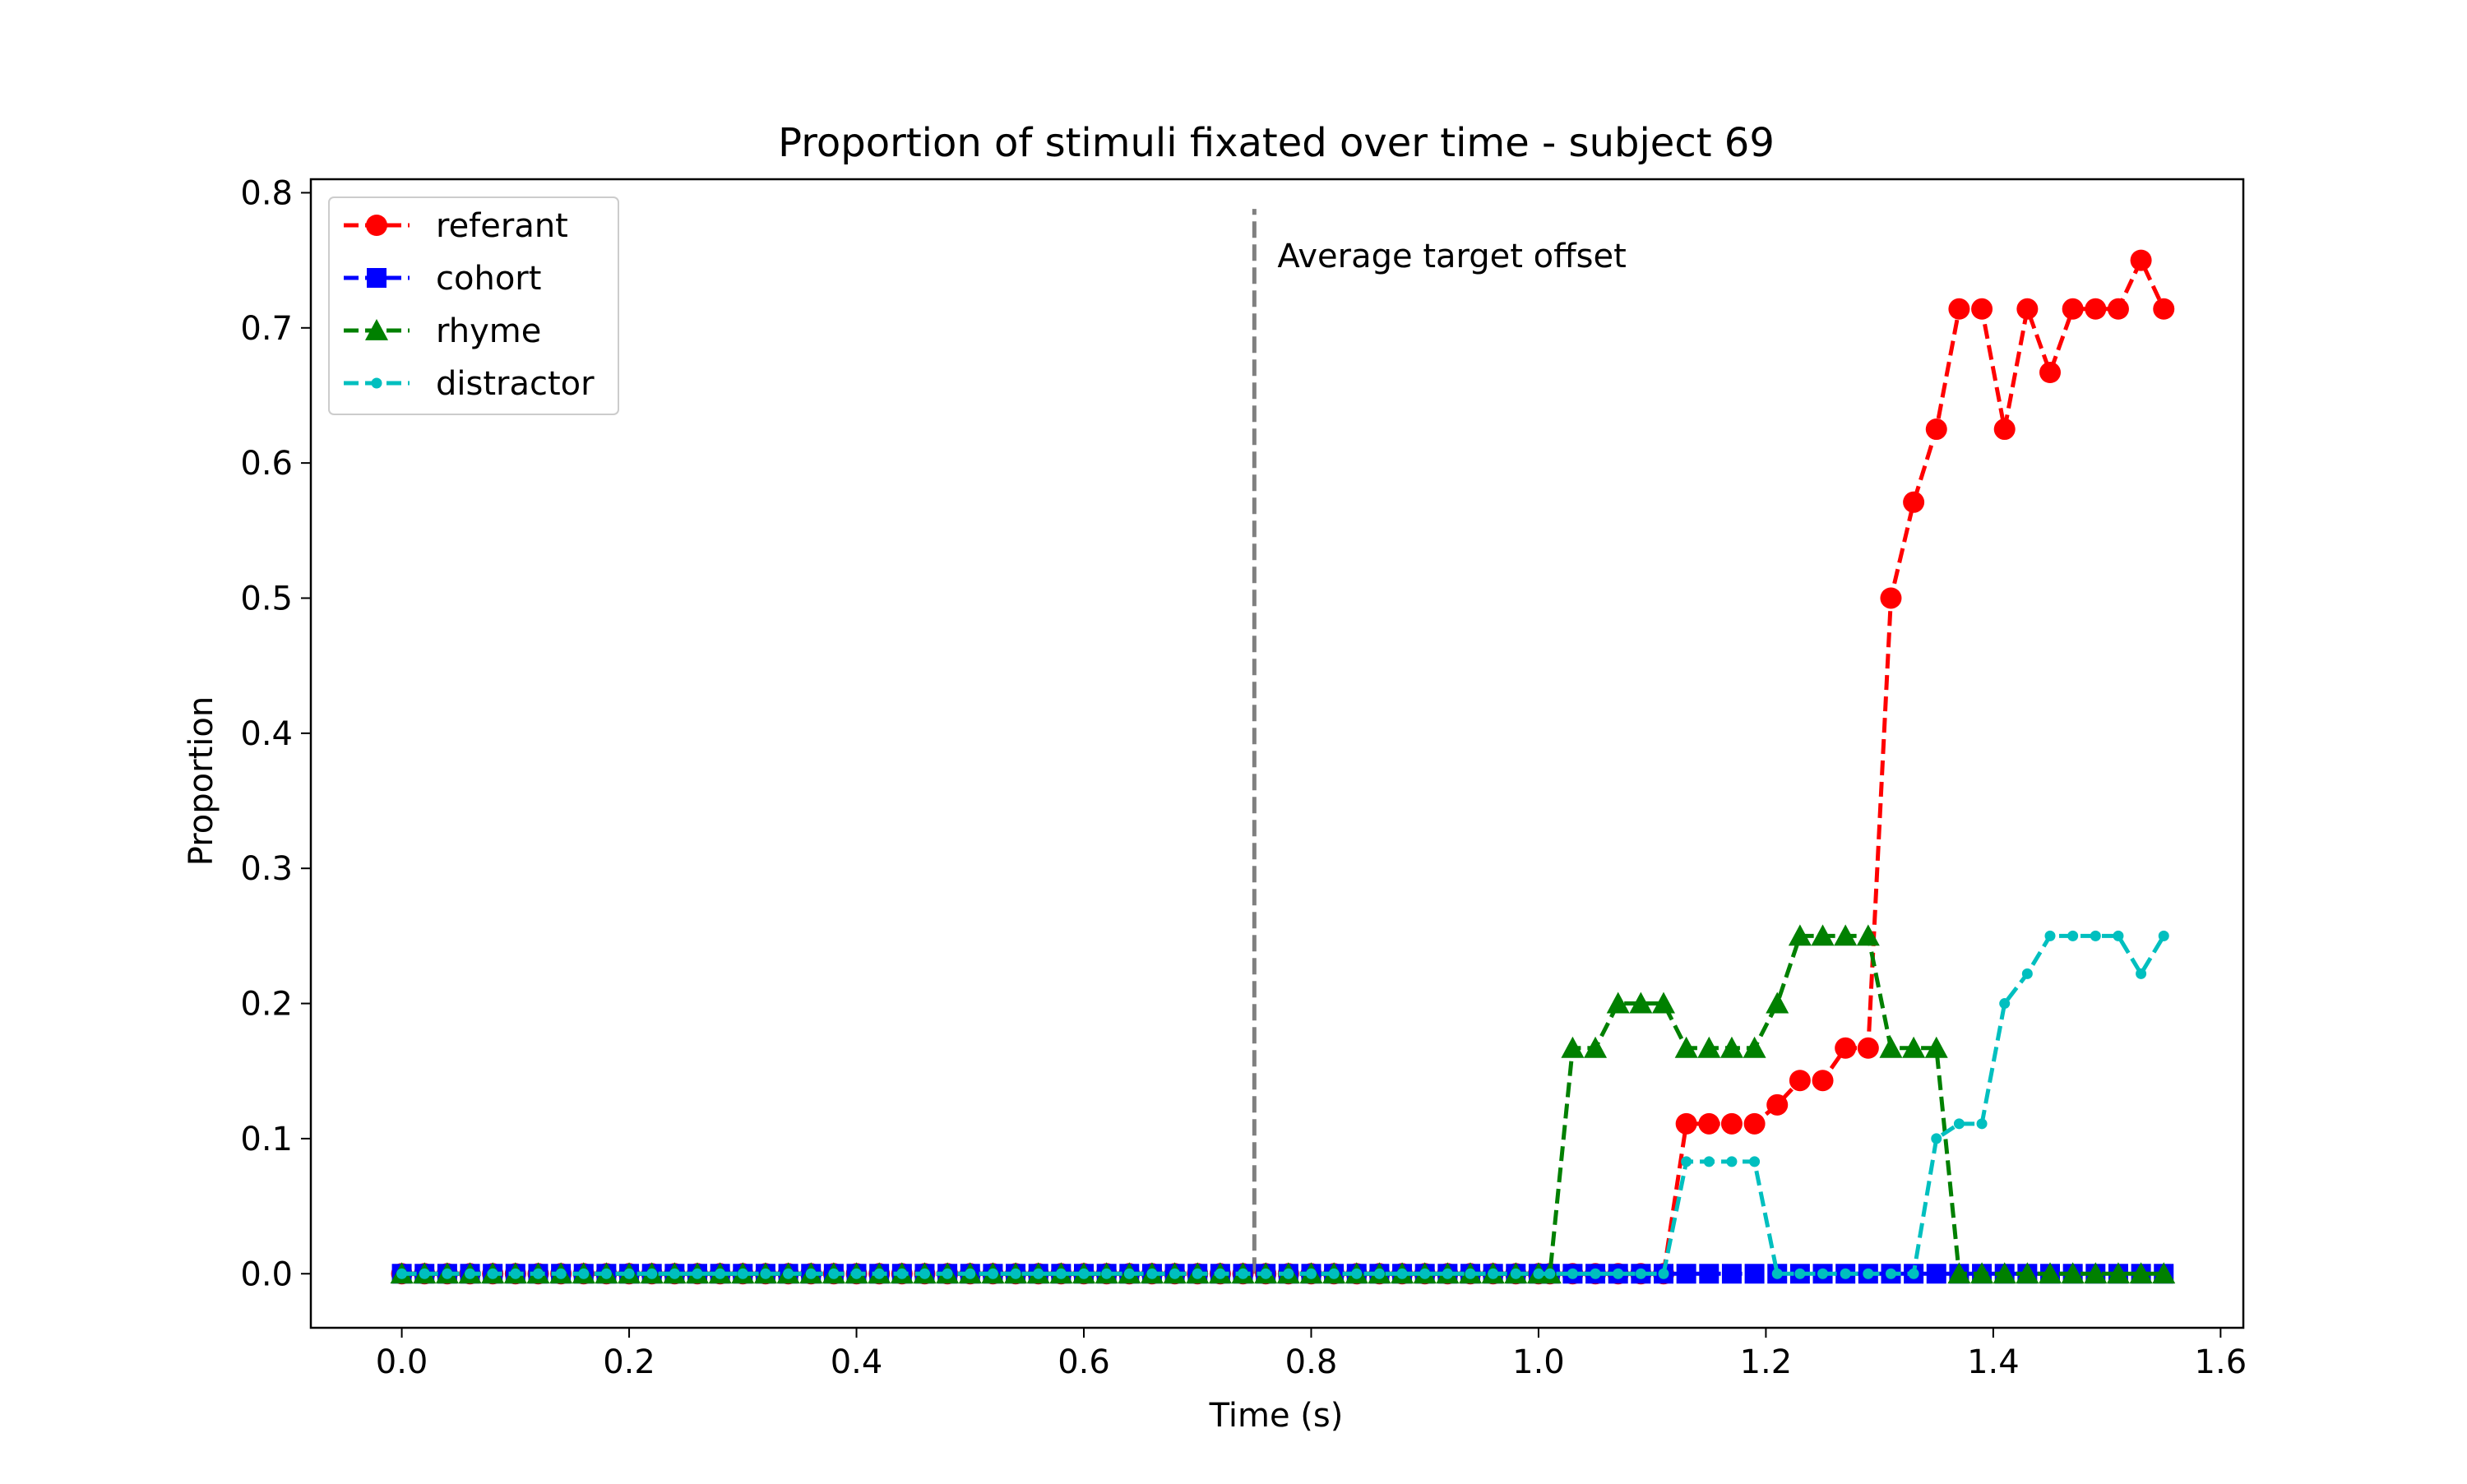  What do you see at coordinates (515, 384) in the screenshot?
I see `legend-label: distractor` at bounding box center [515, 384].